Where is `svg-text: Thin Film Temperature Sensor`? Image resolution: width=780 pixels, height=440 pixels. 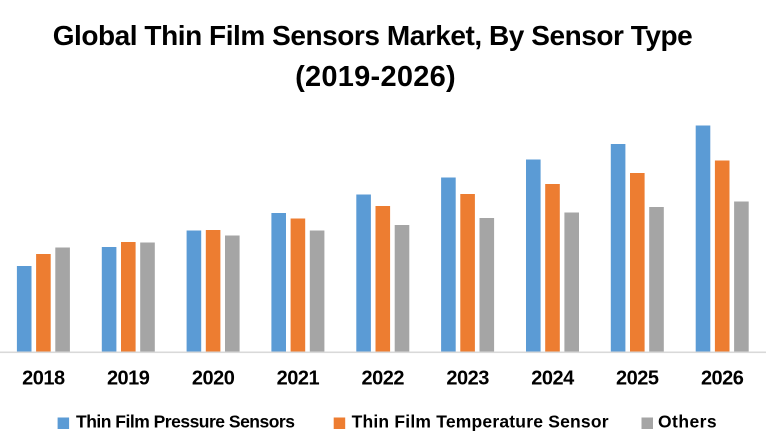 svg-text: Thin Film Temperature Sensor is located at coordinates (480, 422).